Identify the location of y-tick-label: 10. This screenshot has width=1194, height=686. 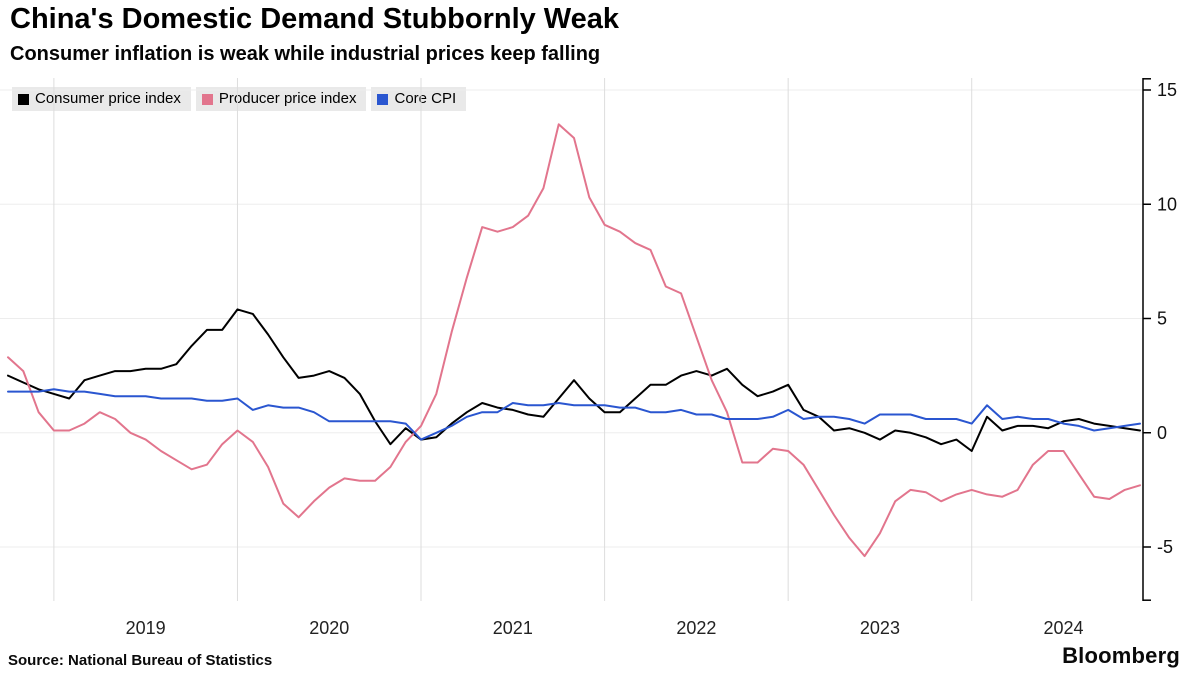
(1167, 204).